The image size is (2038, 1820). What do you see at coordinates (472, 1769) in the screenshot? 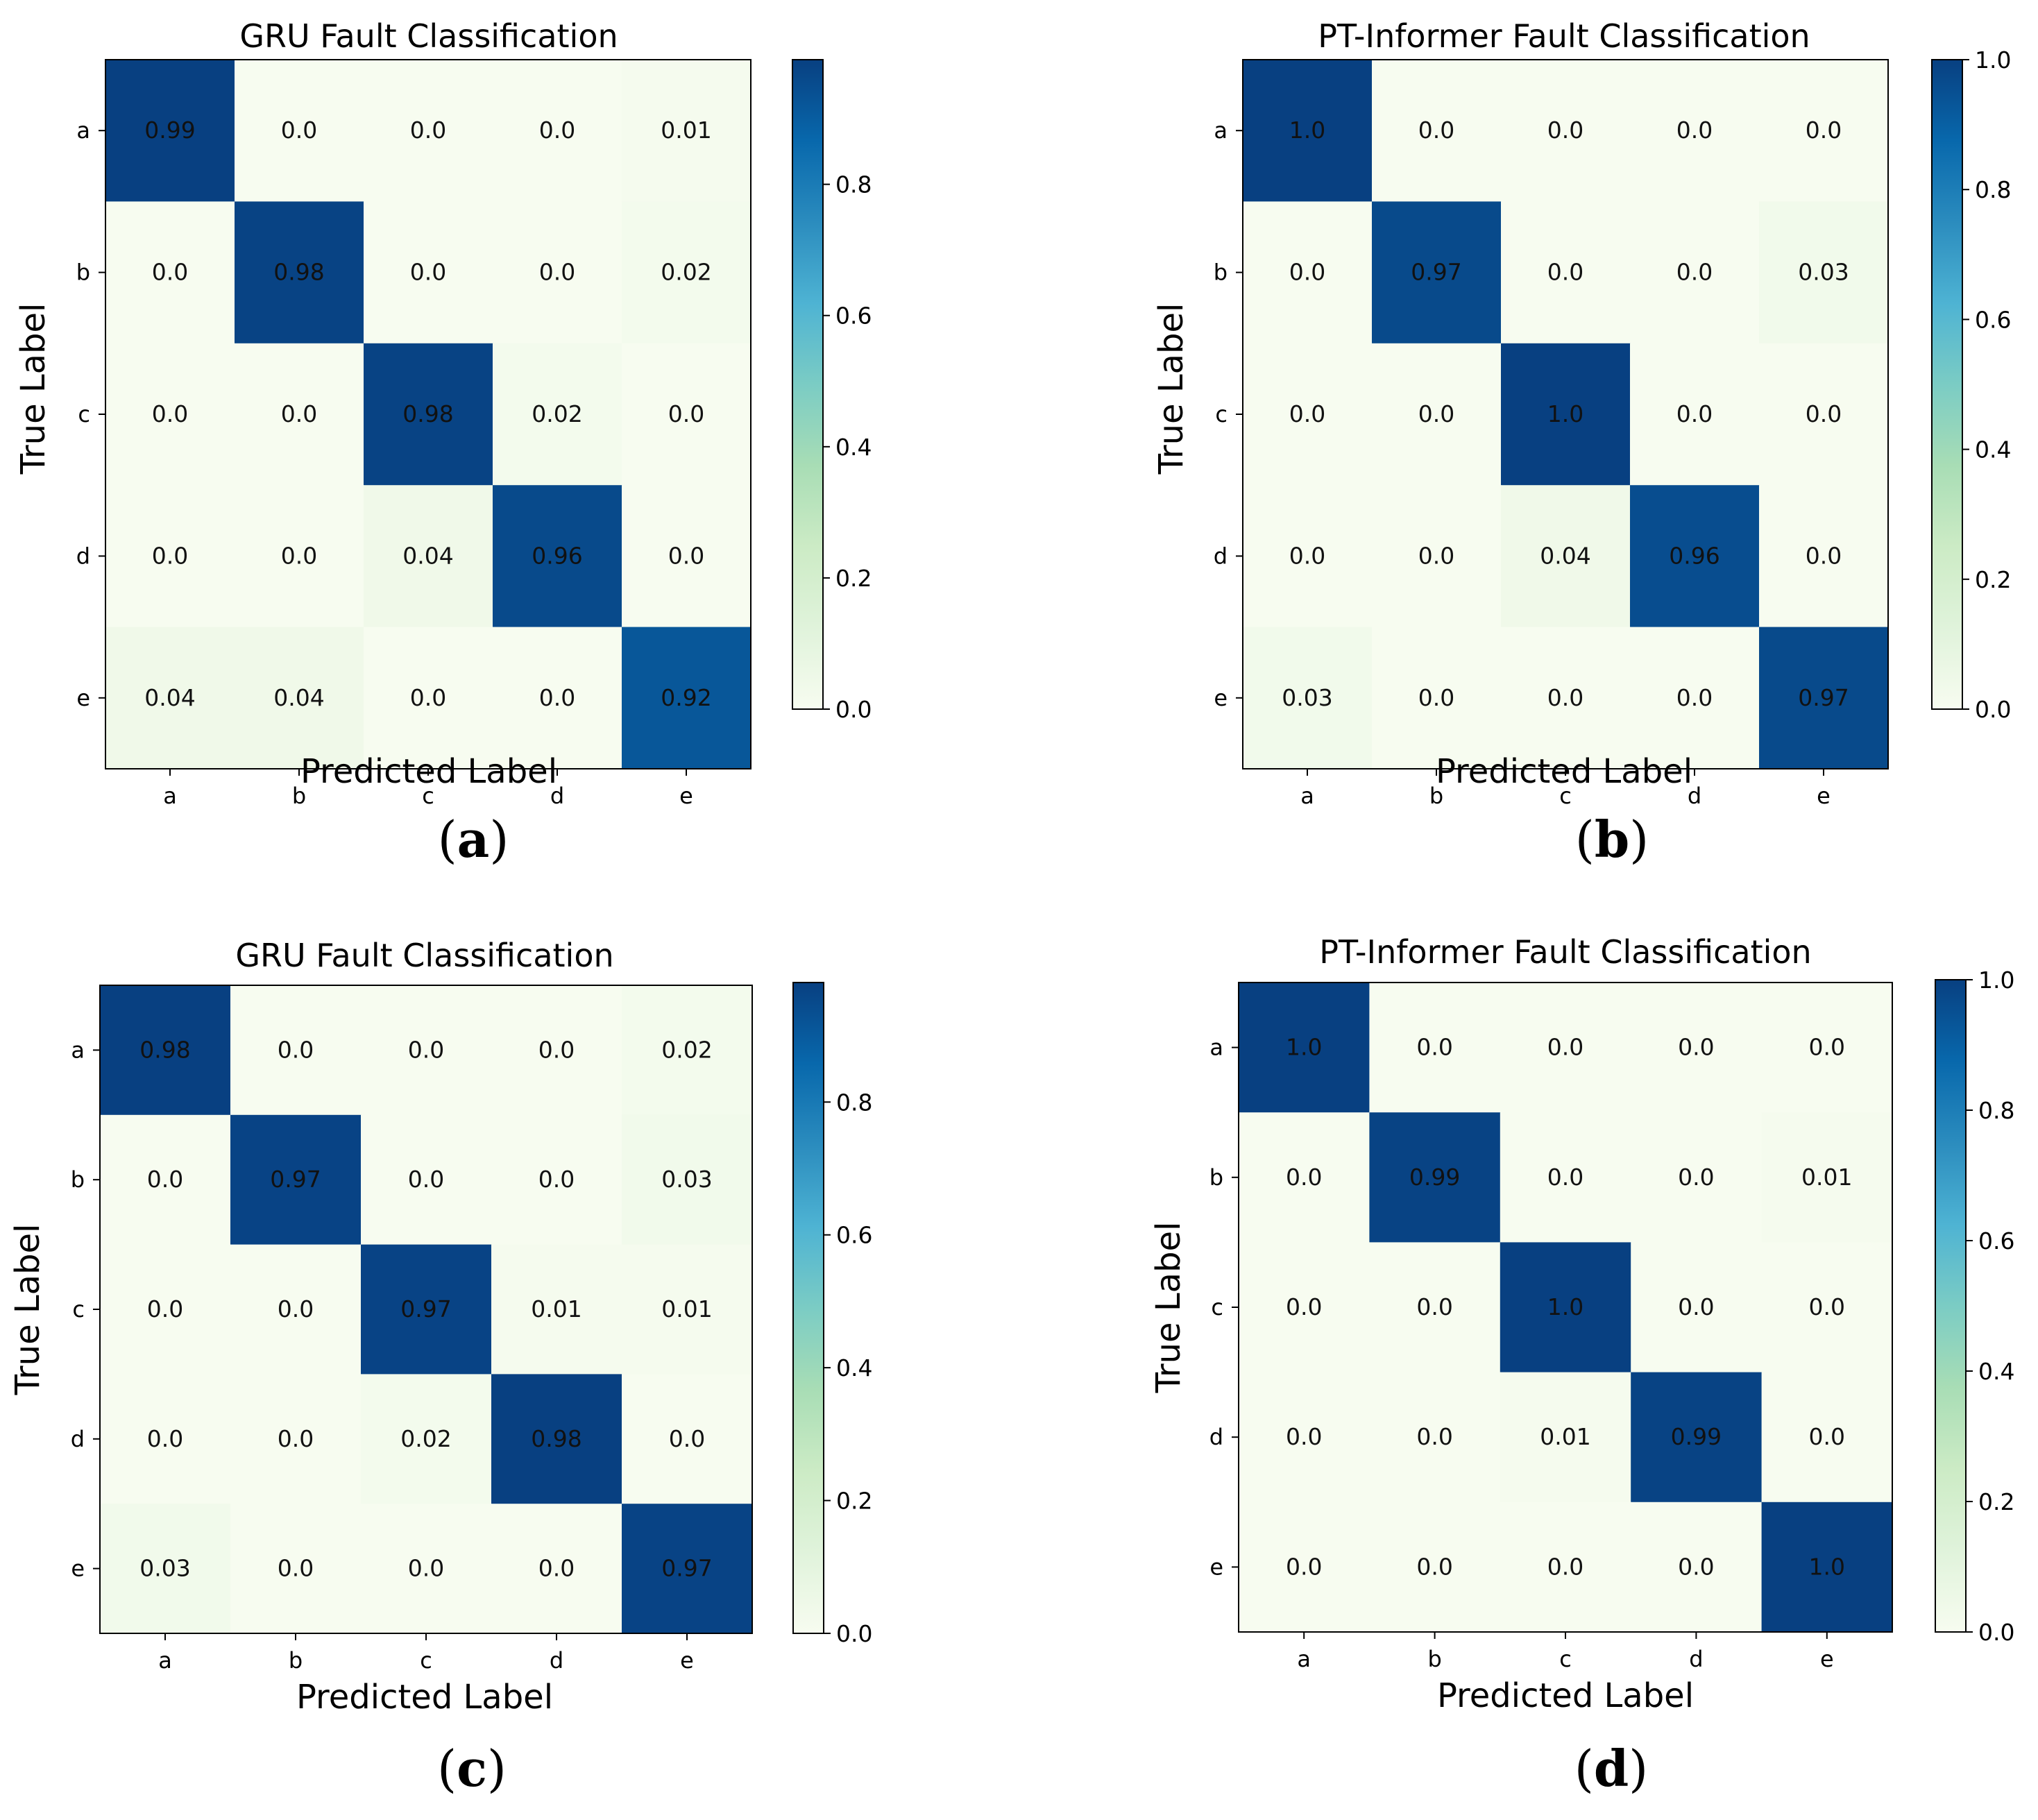
I see `panel-label-letter: c` at bounding box center [472, 1769].